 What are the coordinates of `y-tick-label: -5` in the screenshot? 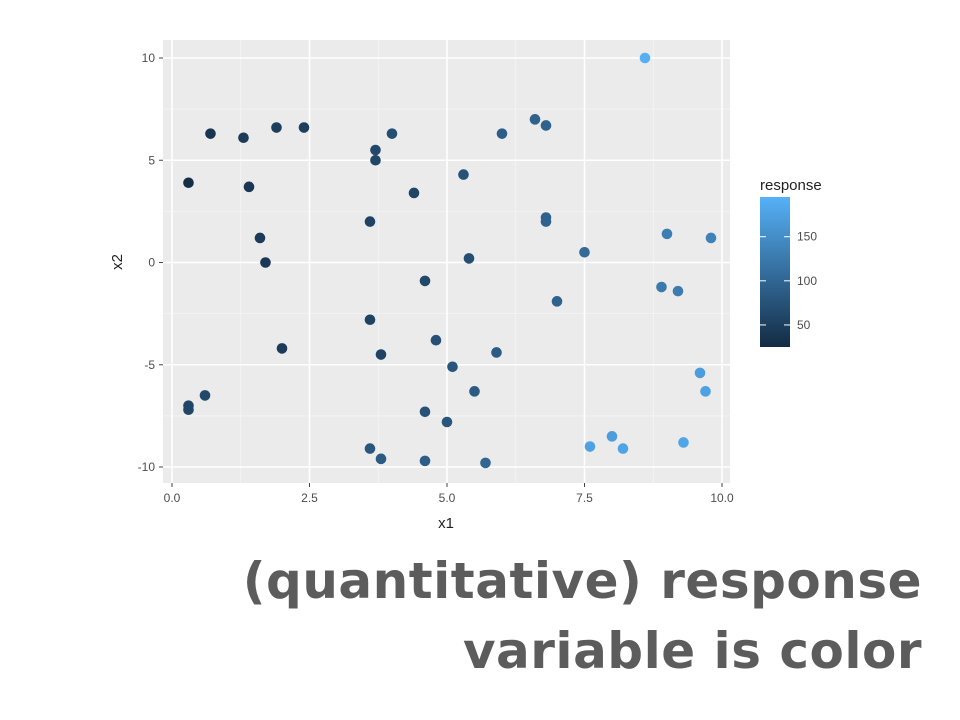 It's located at (149, 365).